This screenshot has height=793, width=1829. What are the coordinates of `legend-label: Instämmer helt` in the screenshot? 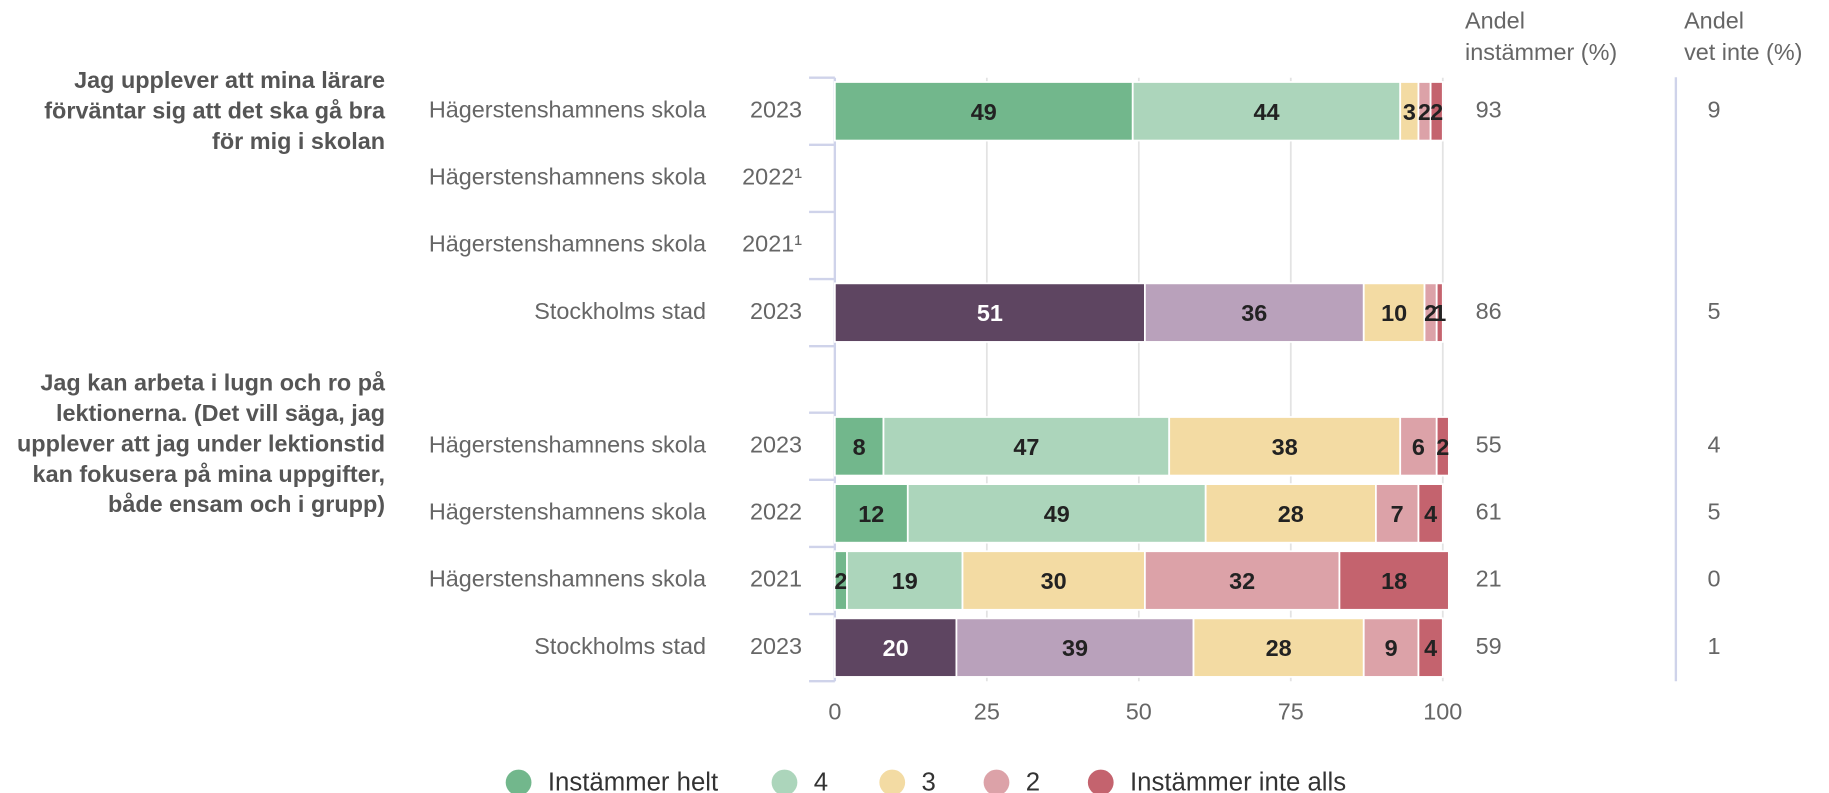 It's located at (633, 780).